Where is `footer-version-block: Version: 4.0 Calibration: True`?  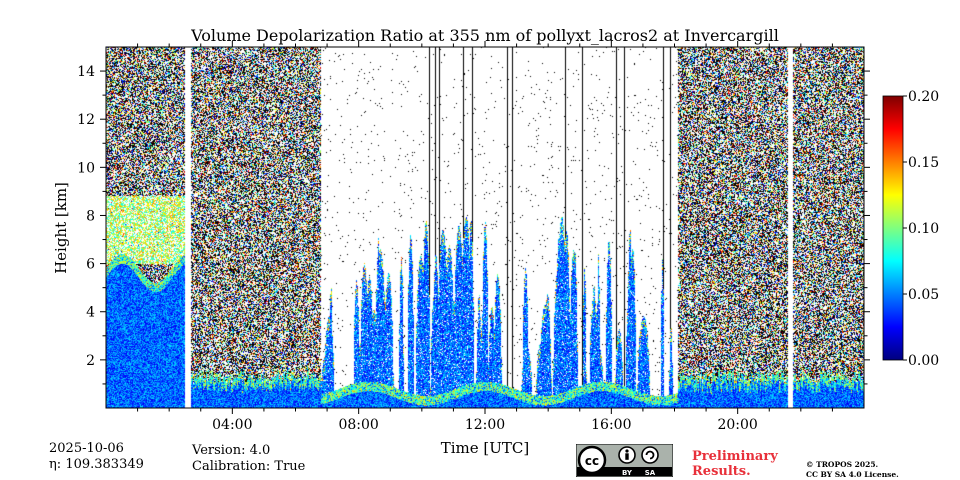
footer-version-block: Version: 4.0 Calibration: True is located at coordinates (248, 459).